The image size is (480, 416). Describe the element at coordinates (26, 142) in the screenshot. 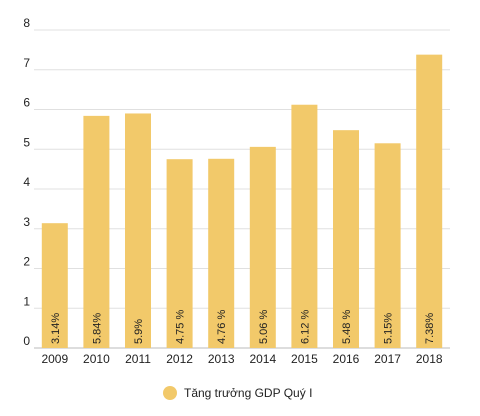

I see `y-tick-label: 5` at that location.